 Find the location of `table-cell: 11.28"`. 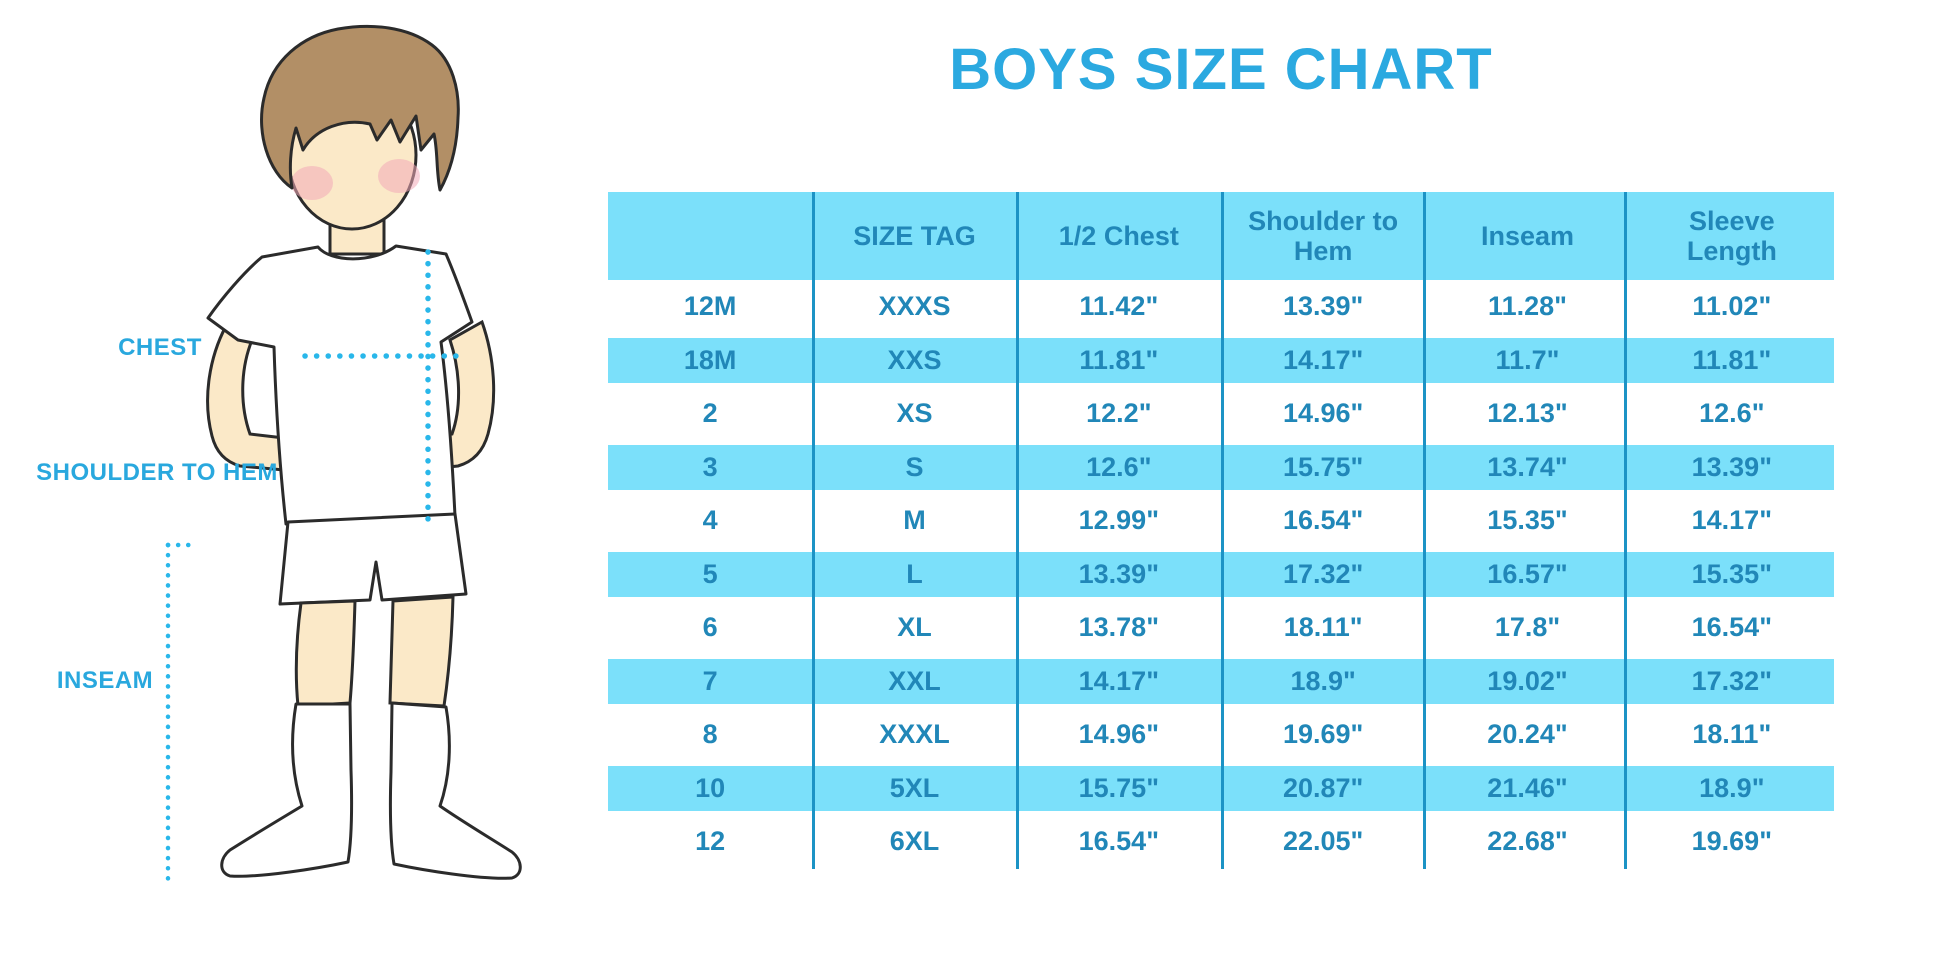

table-cell: 11.28" is located at coordinates (1527, 306).